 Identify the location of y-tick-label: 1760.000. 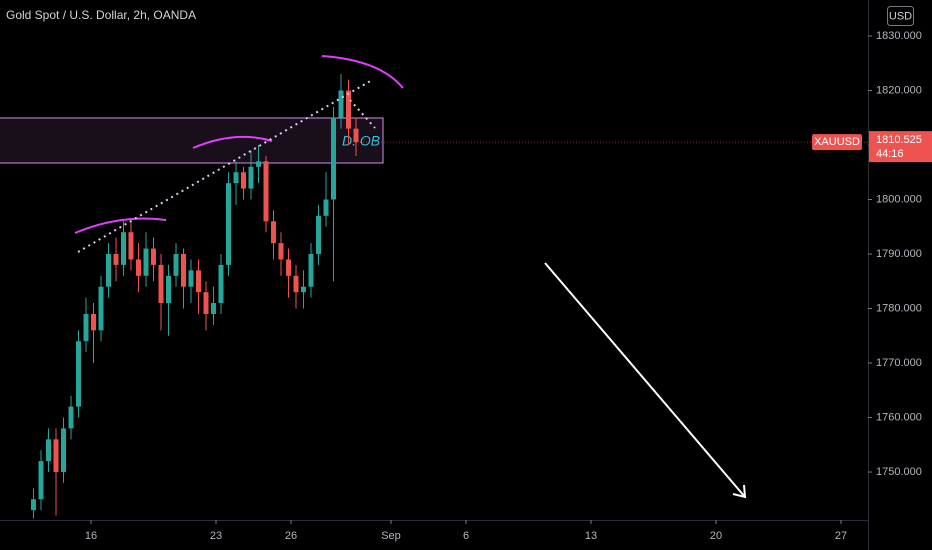
(899, 417).